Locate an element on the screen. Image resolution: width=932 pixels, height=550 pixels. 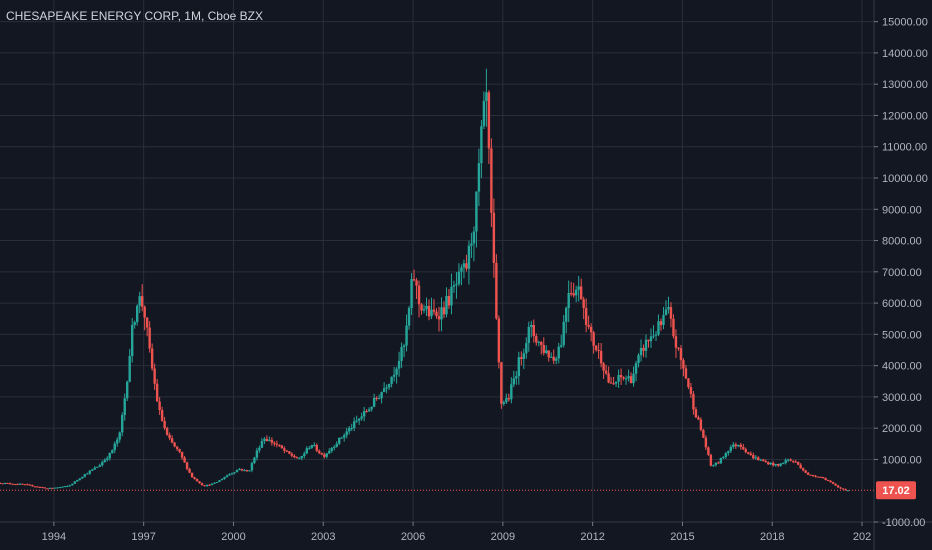
time-axis: 1994 1997 2000 2003 2006 2009 2012 2015 2018 202 is located at coordinates (457, 532).